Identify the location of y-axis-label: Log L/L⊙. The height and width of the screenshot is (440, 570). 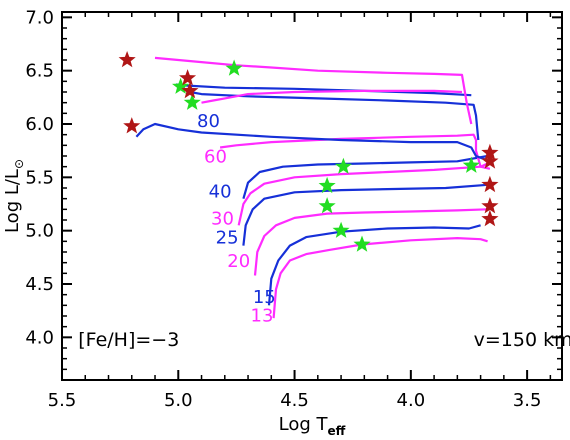
(14, 196).